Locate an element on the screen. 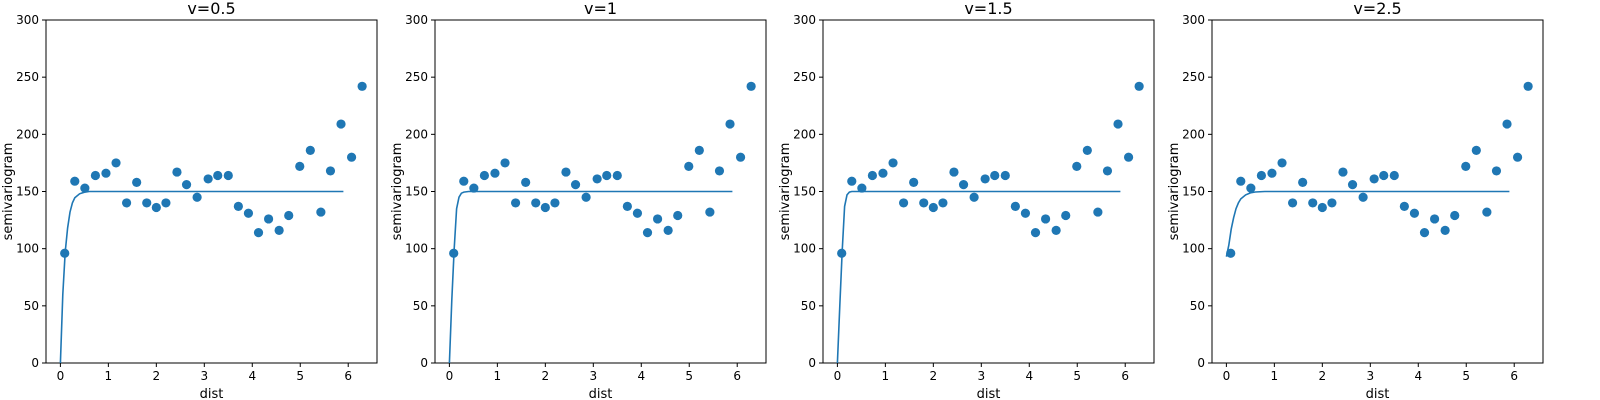 The height and width of the screenshot is (400, 1600). model-line is located at coordinates (978, 277).